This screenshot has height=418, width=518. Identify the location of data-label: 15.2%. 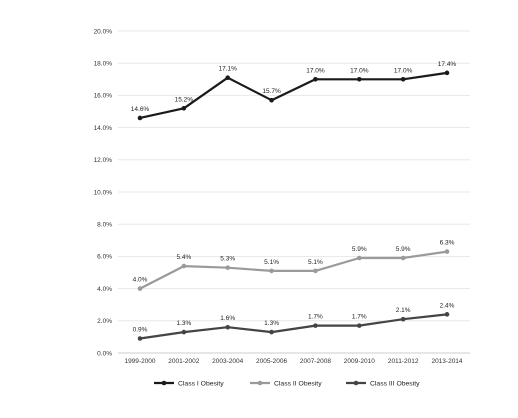
(184, 99).